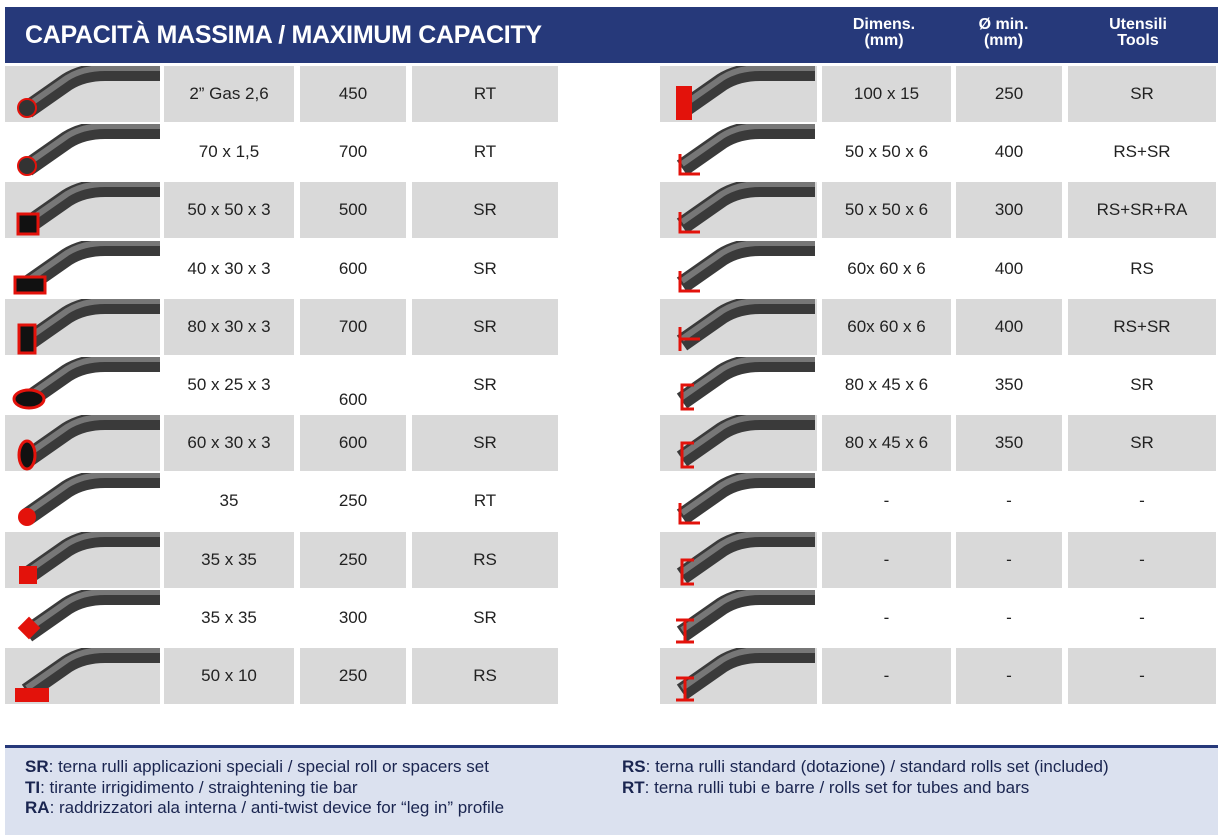  I want to click on table-cell: 350, so click(1009, 384).